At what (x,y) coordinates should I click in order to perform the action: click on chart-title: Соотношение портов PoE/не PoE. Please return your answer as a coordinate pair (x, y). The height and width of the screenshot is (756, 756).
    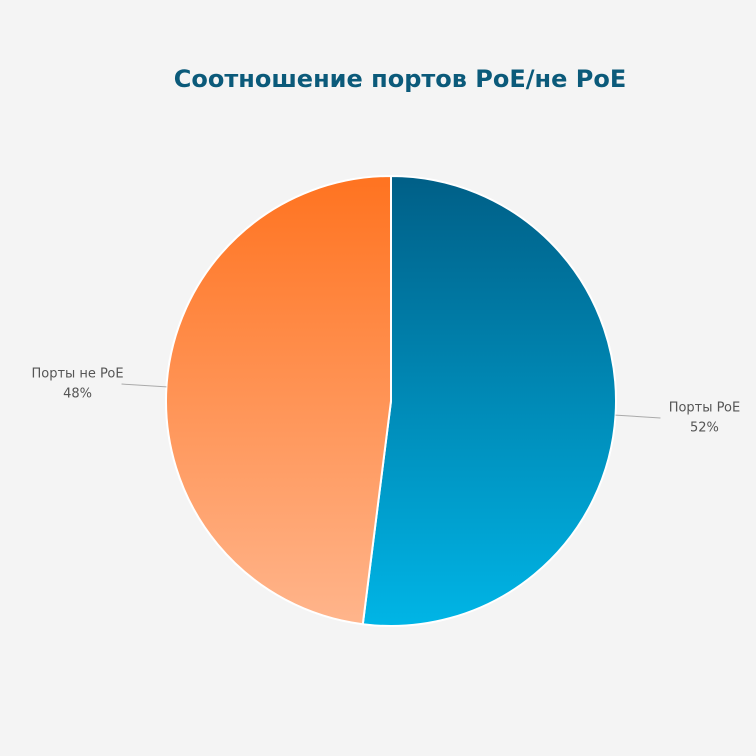
    Looking at the image, I should click on (400, 79).